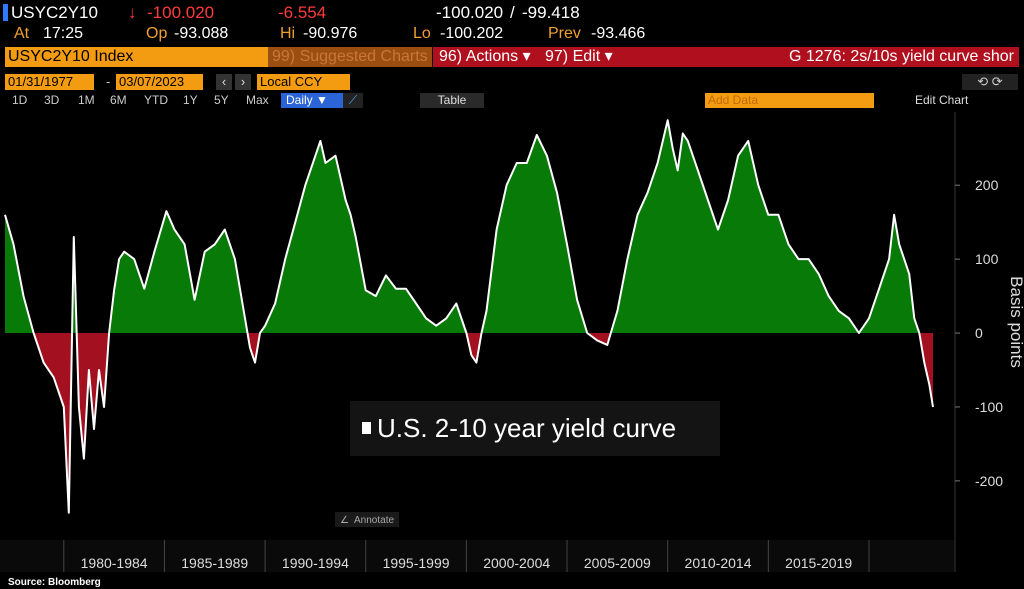  I want to click on annotate-button, so click(367, 519).